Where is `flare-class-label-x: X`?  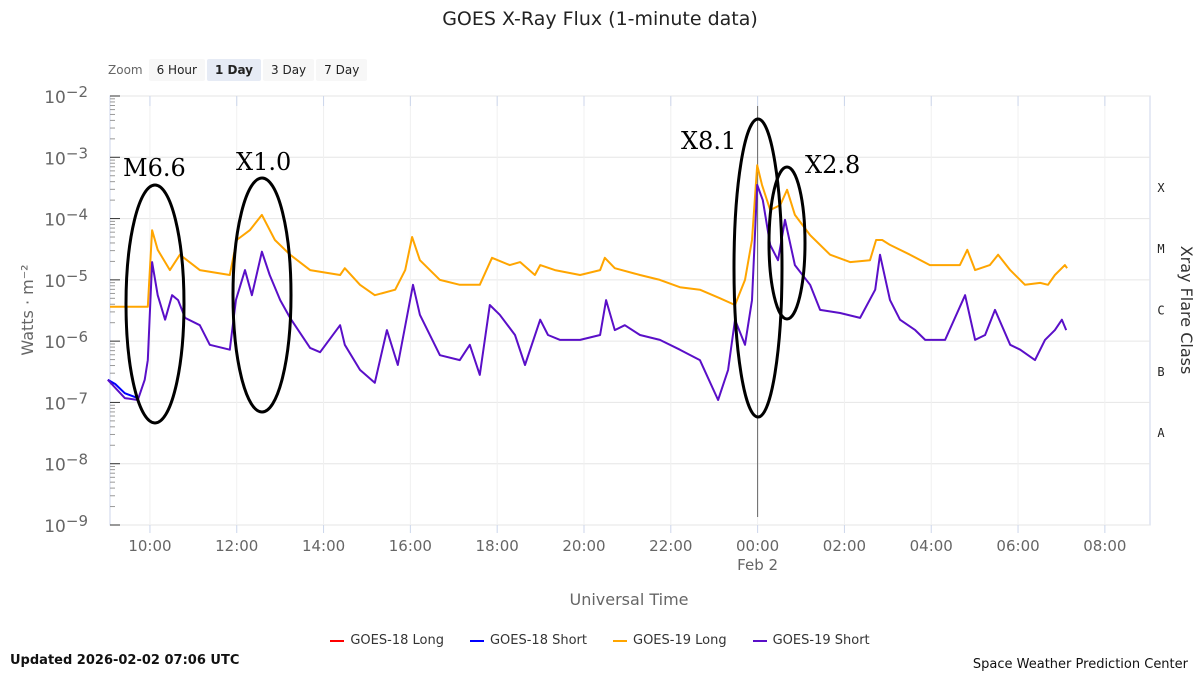 flare-class-label-x: X is located at coordinates (1161, 188).